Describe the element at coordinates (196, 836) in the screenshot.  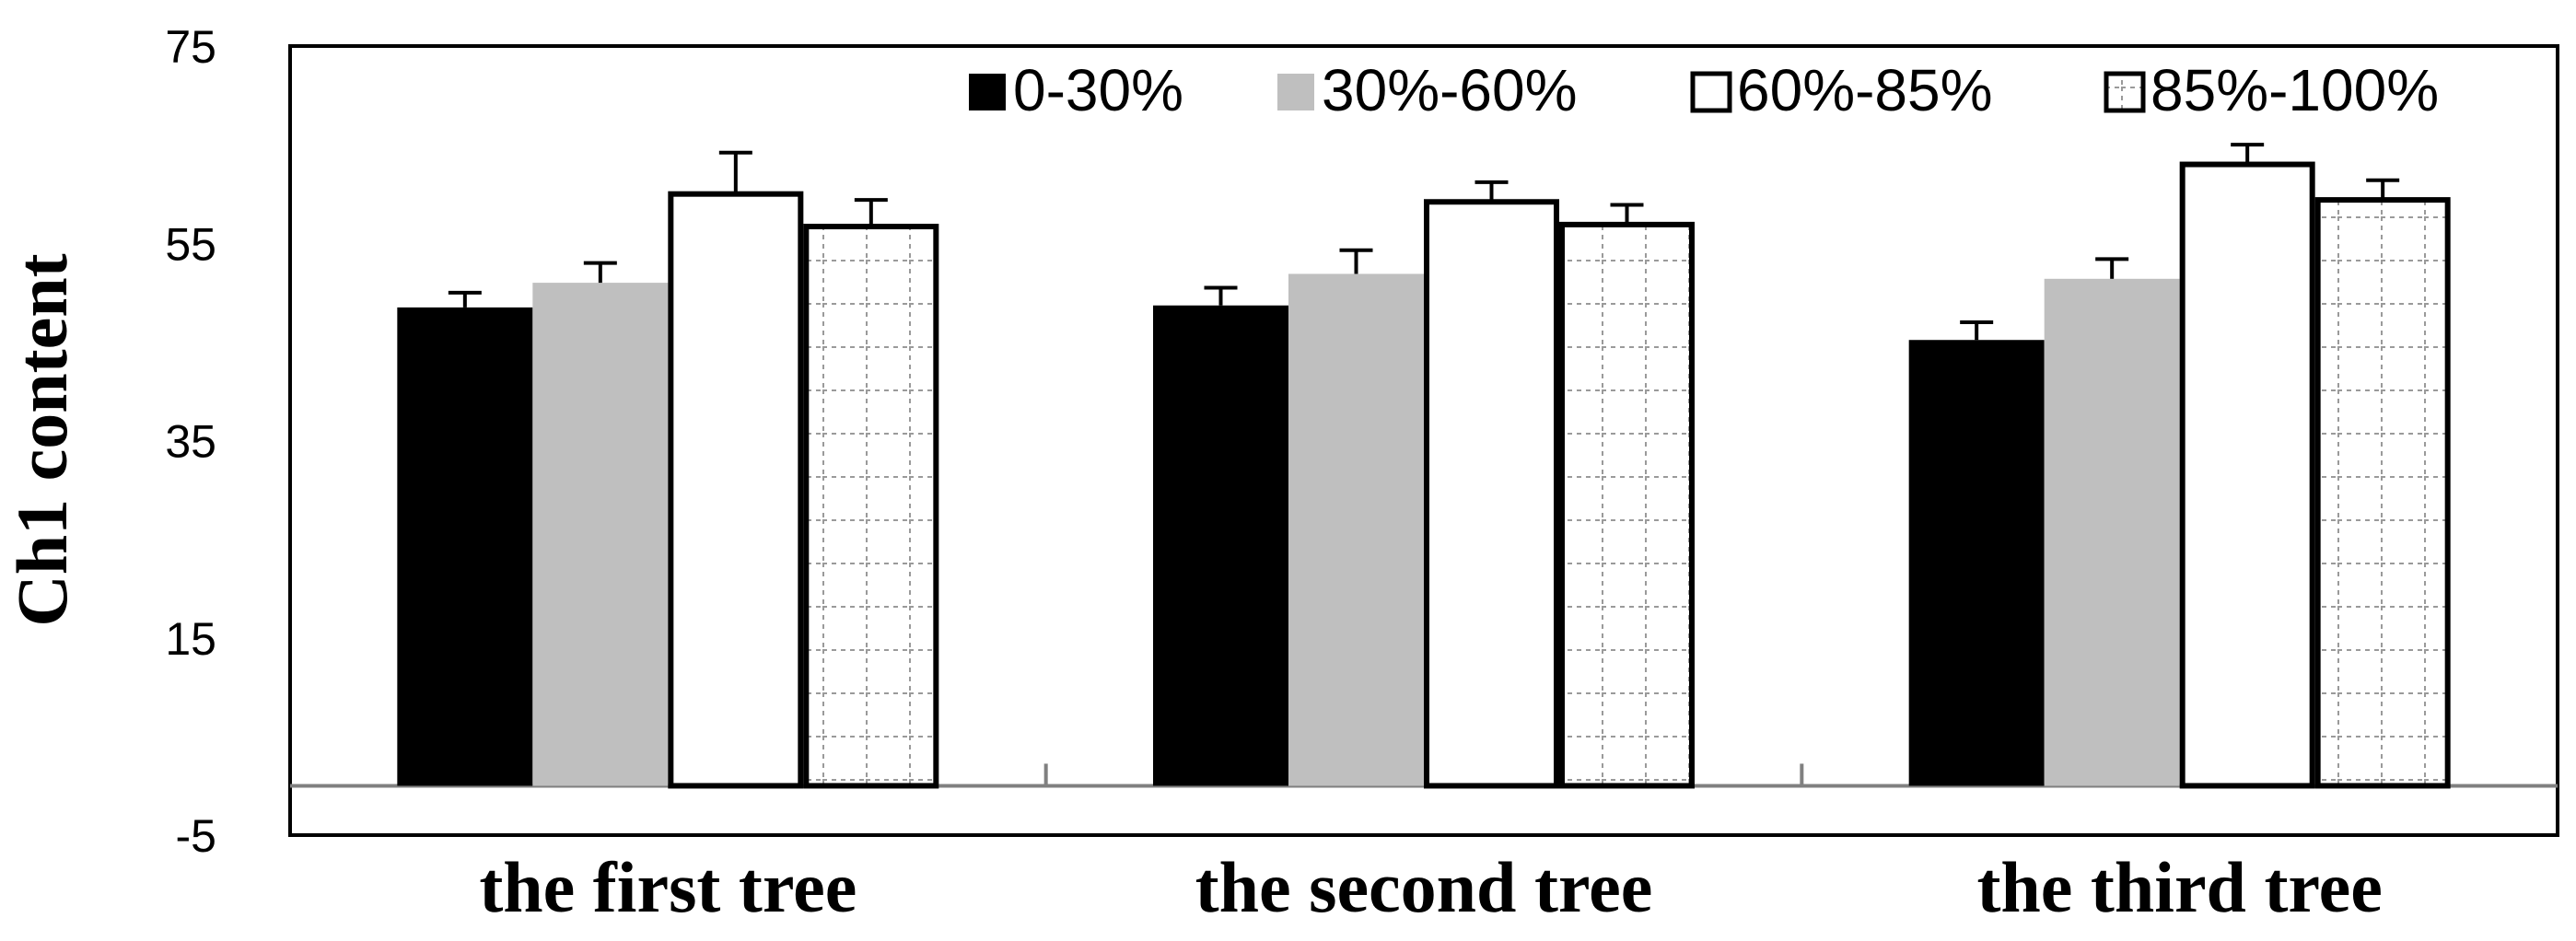
I see `y-tick-label: -5` at that location.